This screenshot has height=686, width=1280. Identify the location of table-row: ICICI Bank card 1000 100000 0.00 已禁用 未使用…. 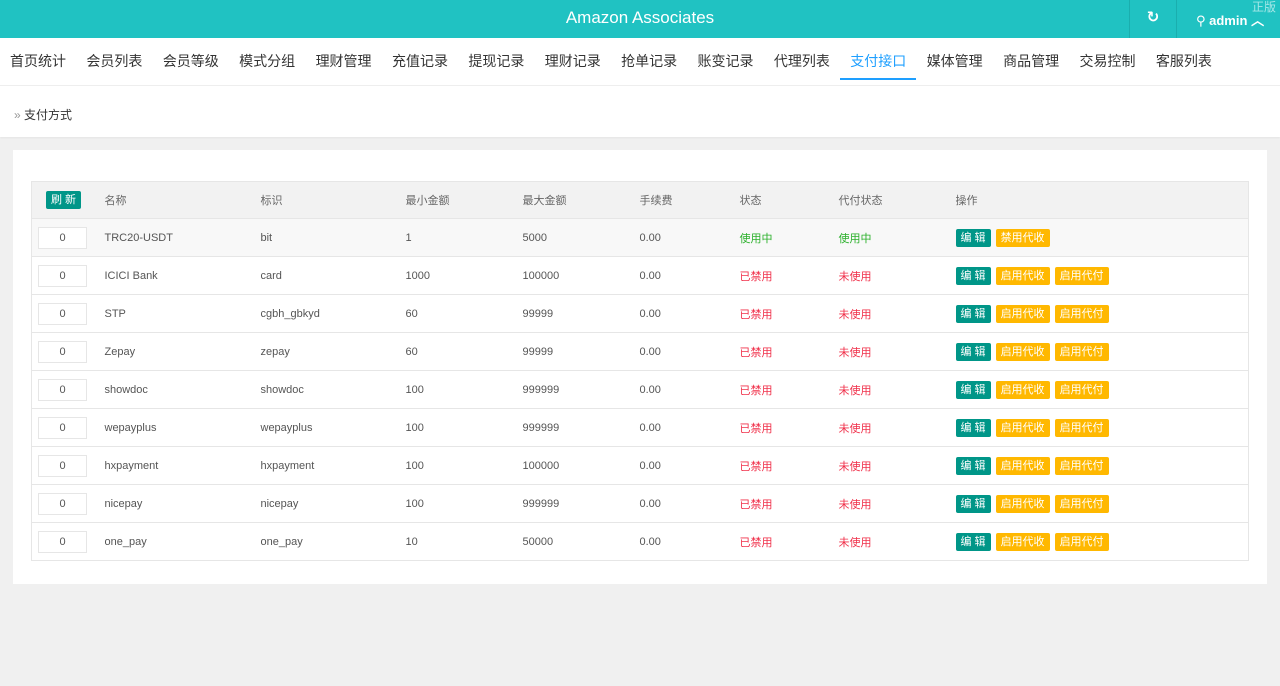
(640, 275).